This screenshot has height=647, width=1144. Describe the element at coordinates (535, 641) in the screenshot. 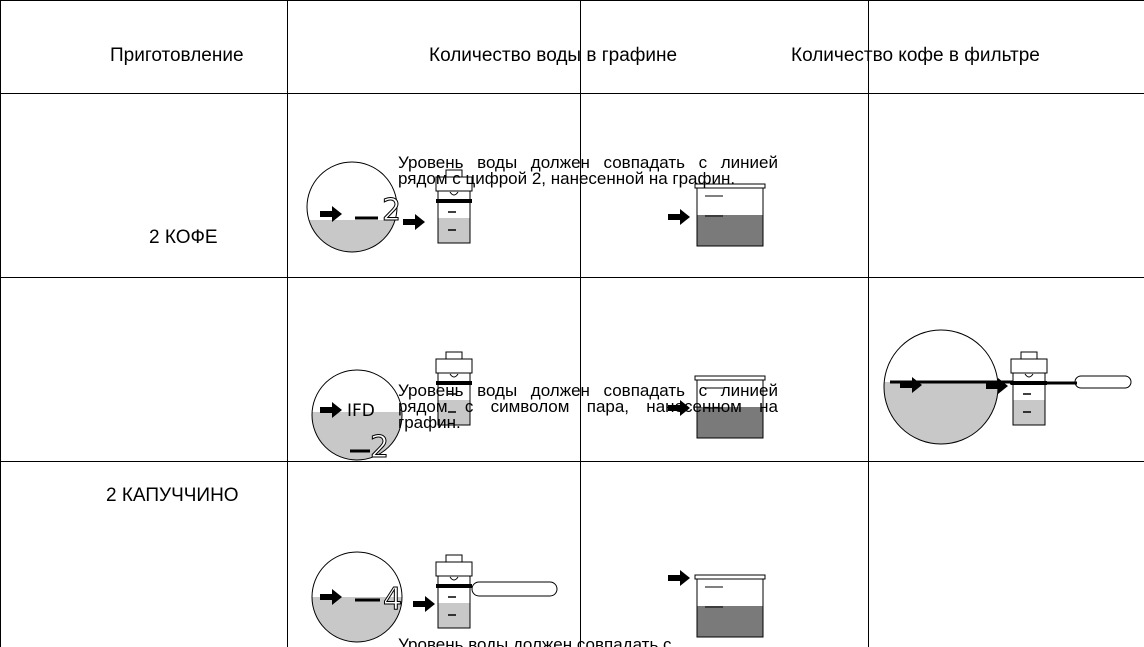

I see `instruction-note: Уровень воды должен совпадать с` at that location.